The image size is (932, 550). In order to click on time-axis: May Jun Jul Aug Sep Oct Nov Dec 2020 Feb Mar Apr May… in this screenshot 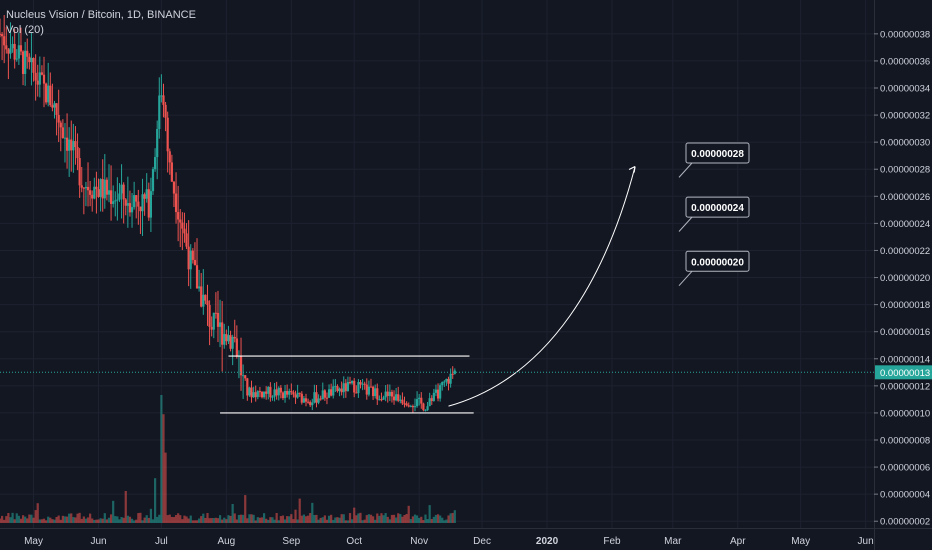, I will do `click(449, 541)`.